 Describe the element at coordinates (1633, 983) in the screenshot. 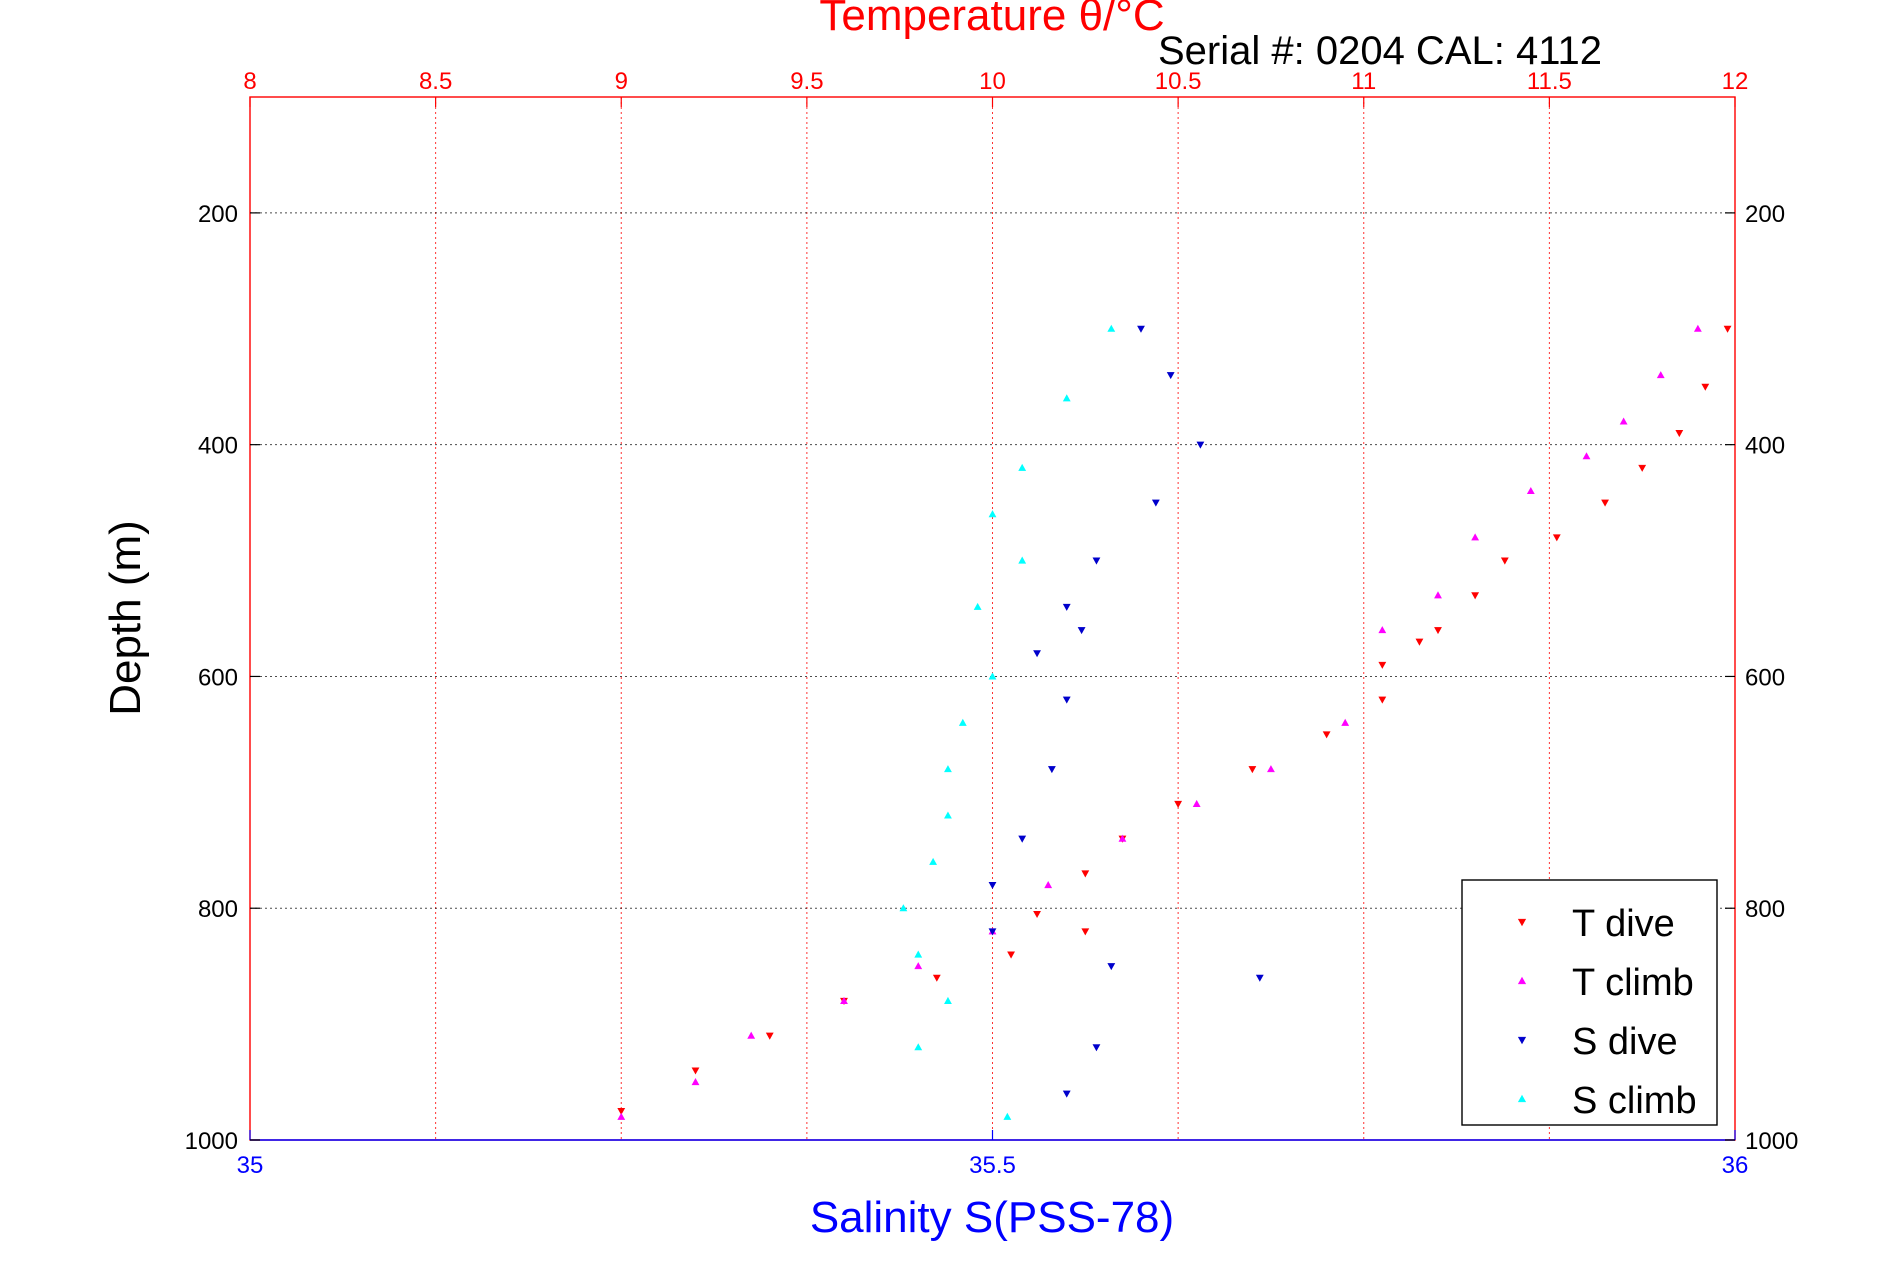

I see `legend-label: T climb` at that location.